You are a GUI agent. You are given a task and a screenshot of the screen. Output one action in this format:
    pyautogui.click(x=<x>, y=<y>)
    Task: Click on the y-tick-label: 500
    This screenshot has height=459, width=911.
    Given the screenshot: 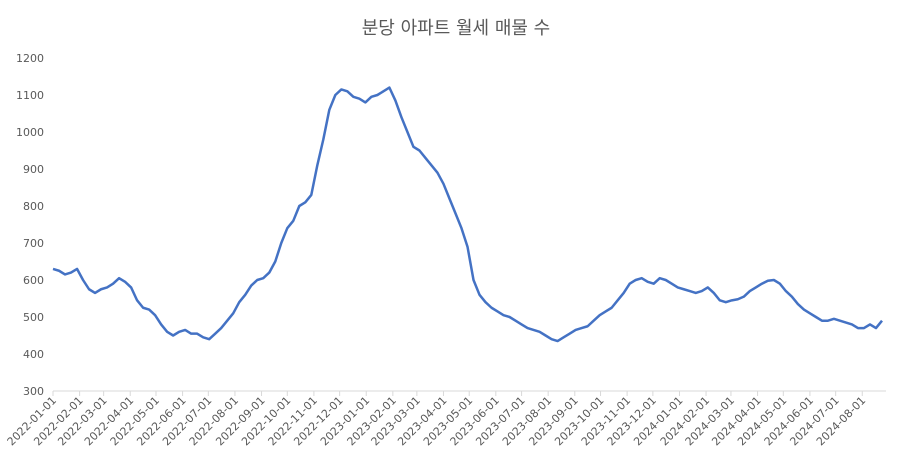 What is the action you would take?
    pyautogui.click(x=33, y=317)
    